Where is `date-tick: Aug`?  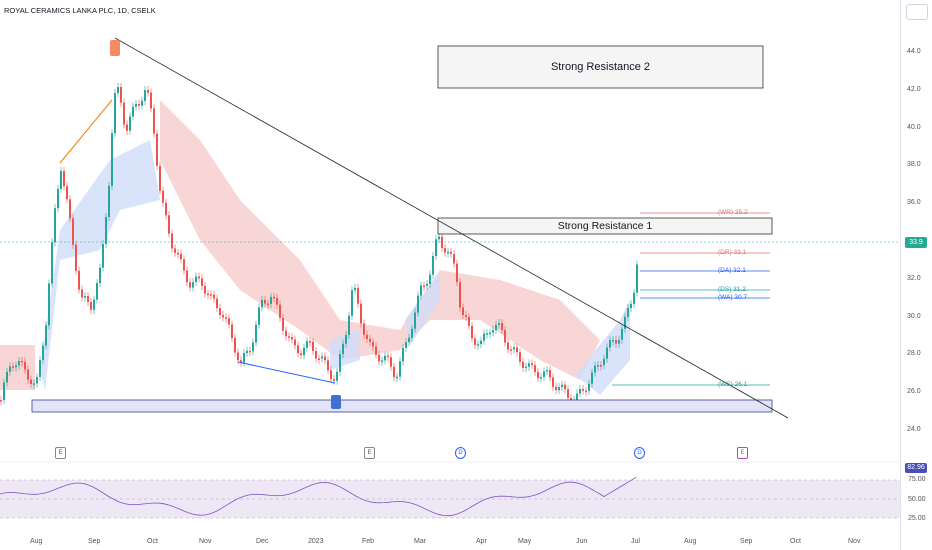
date-tick: Aug is located at coordinates (690, 541).